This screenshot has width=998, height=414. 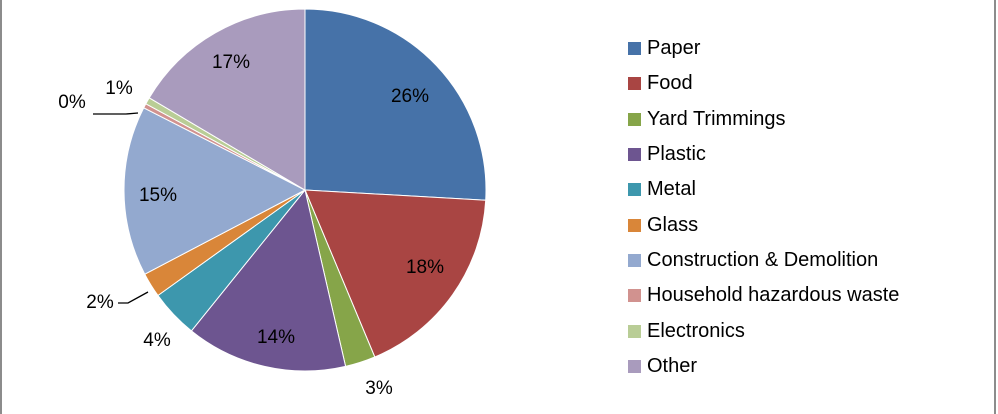 What do you see at coordinates (763, 154) in the screenshot?
I see `legend-item-plastic: Plastic` at bounding box center [763, 154].